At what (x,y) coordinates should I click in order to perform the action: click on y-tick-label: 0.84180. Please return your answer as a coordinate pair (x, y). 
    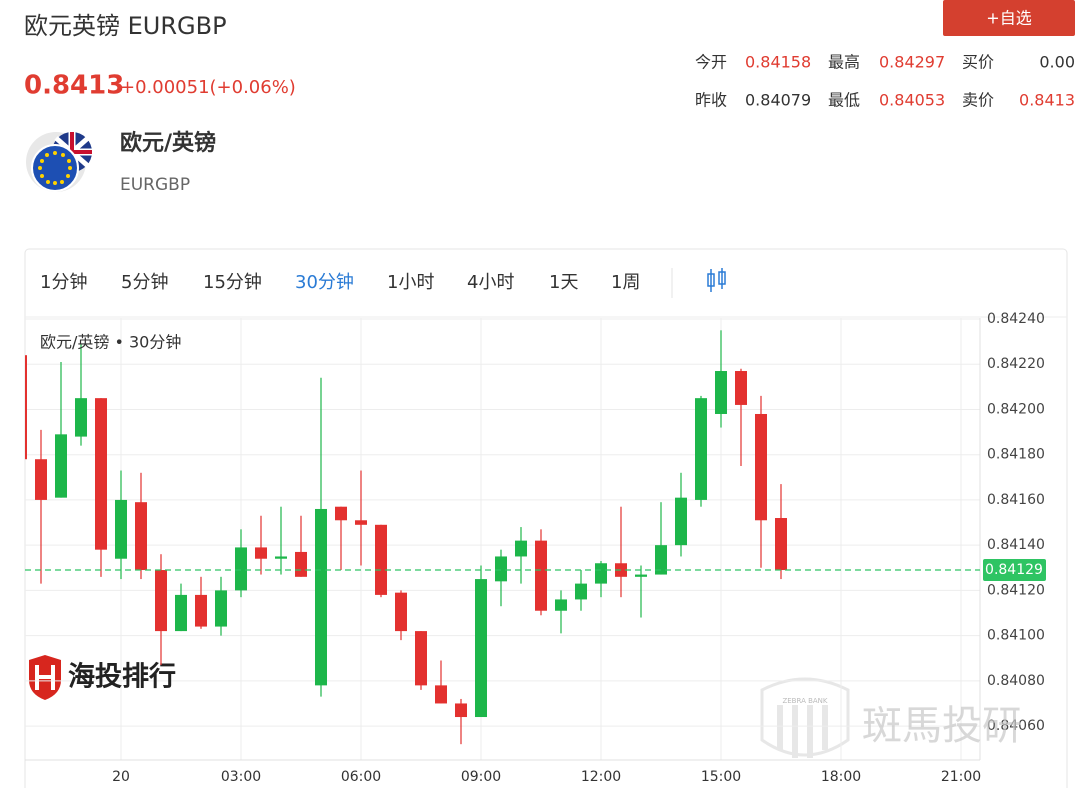
    Looking at the image, I should click on (1016, 455).